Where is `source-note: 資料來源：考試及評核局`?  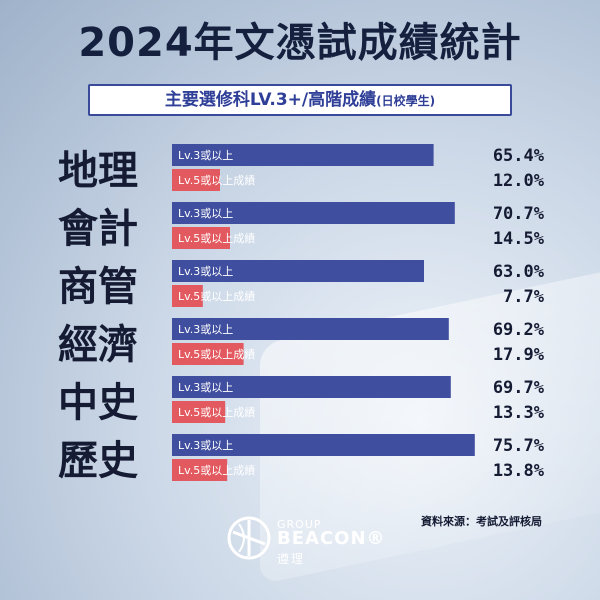 source-note: 資料來源：考試及評核局 is located at coordinates (481, 521).